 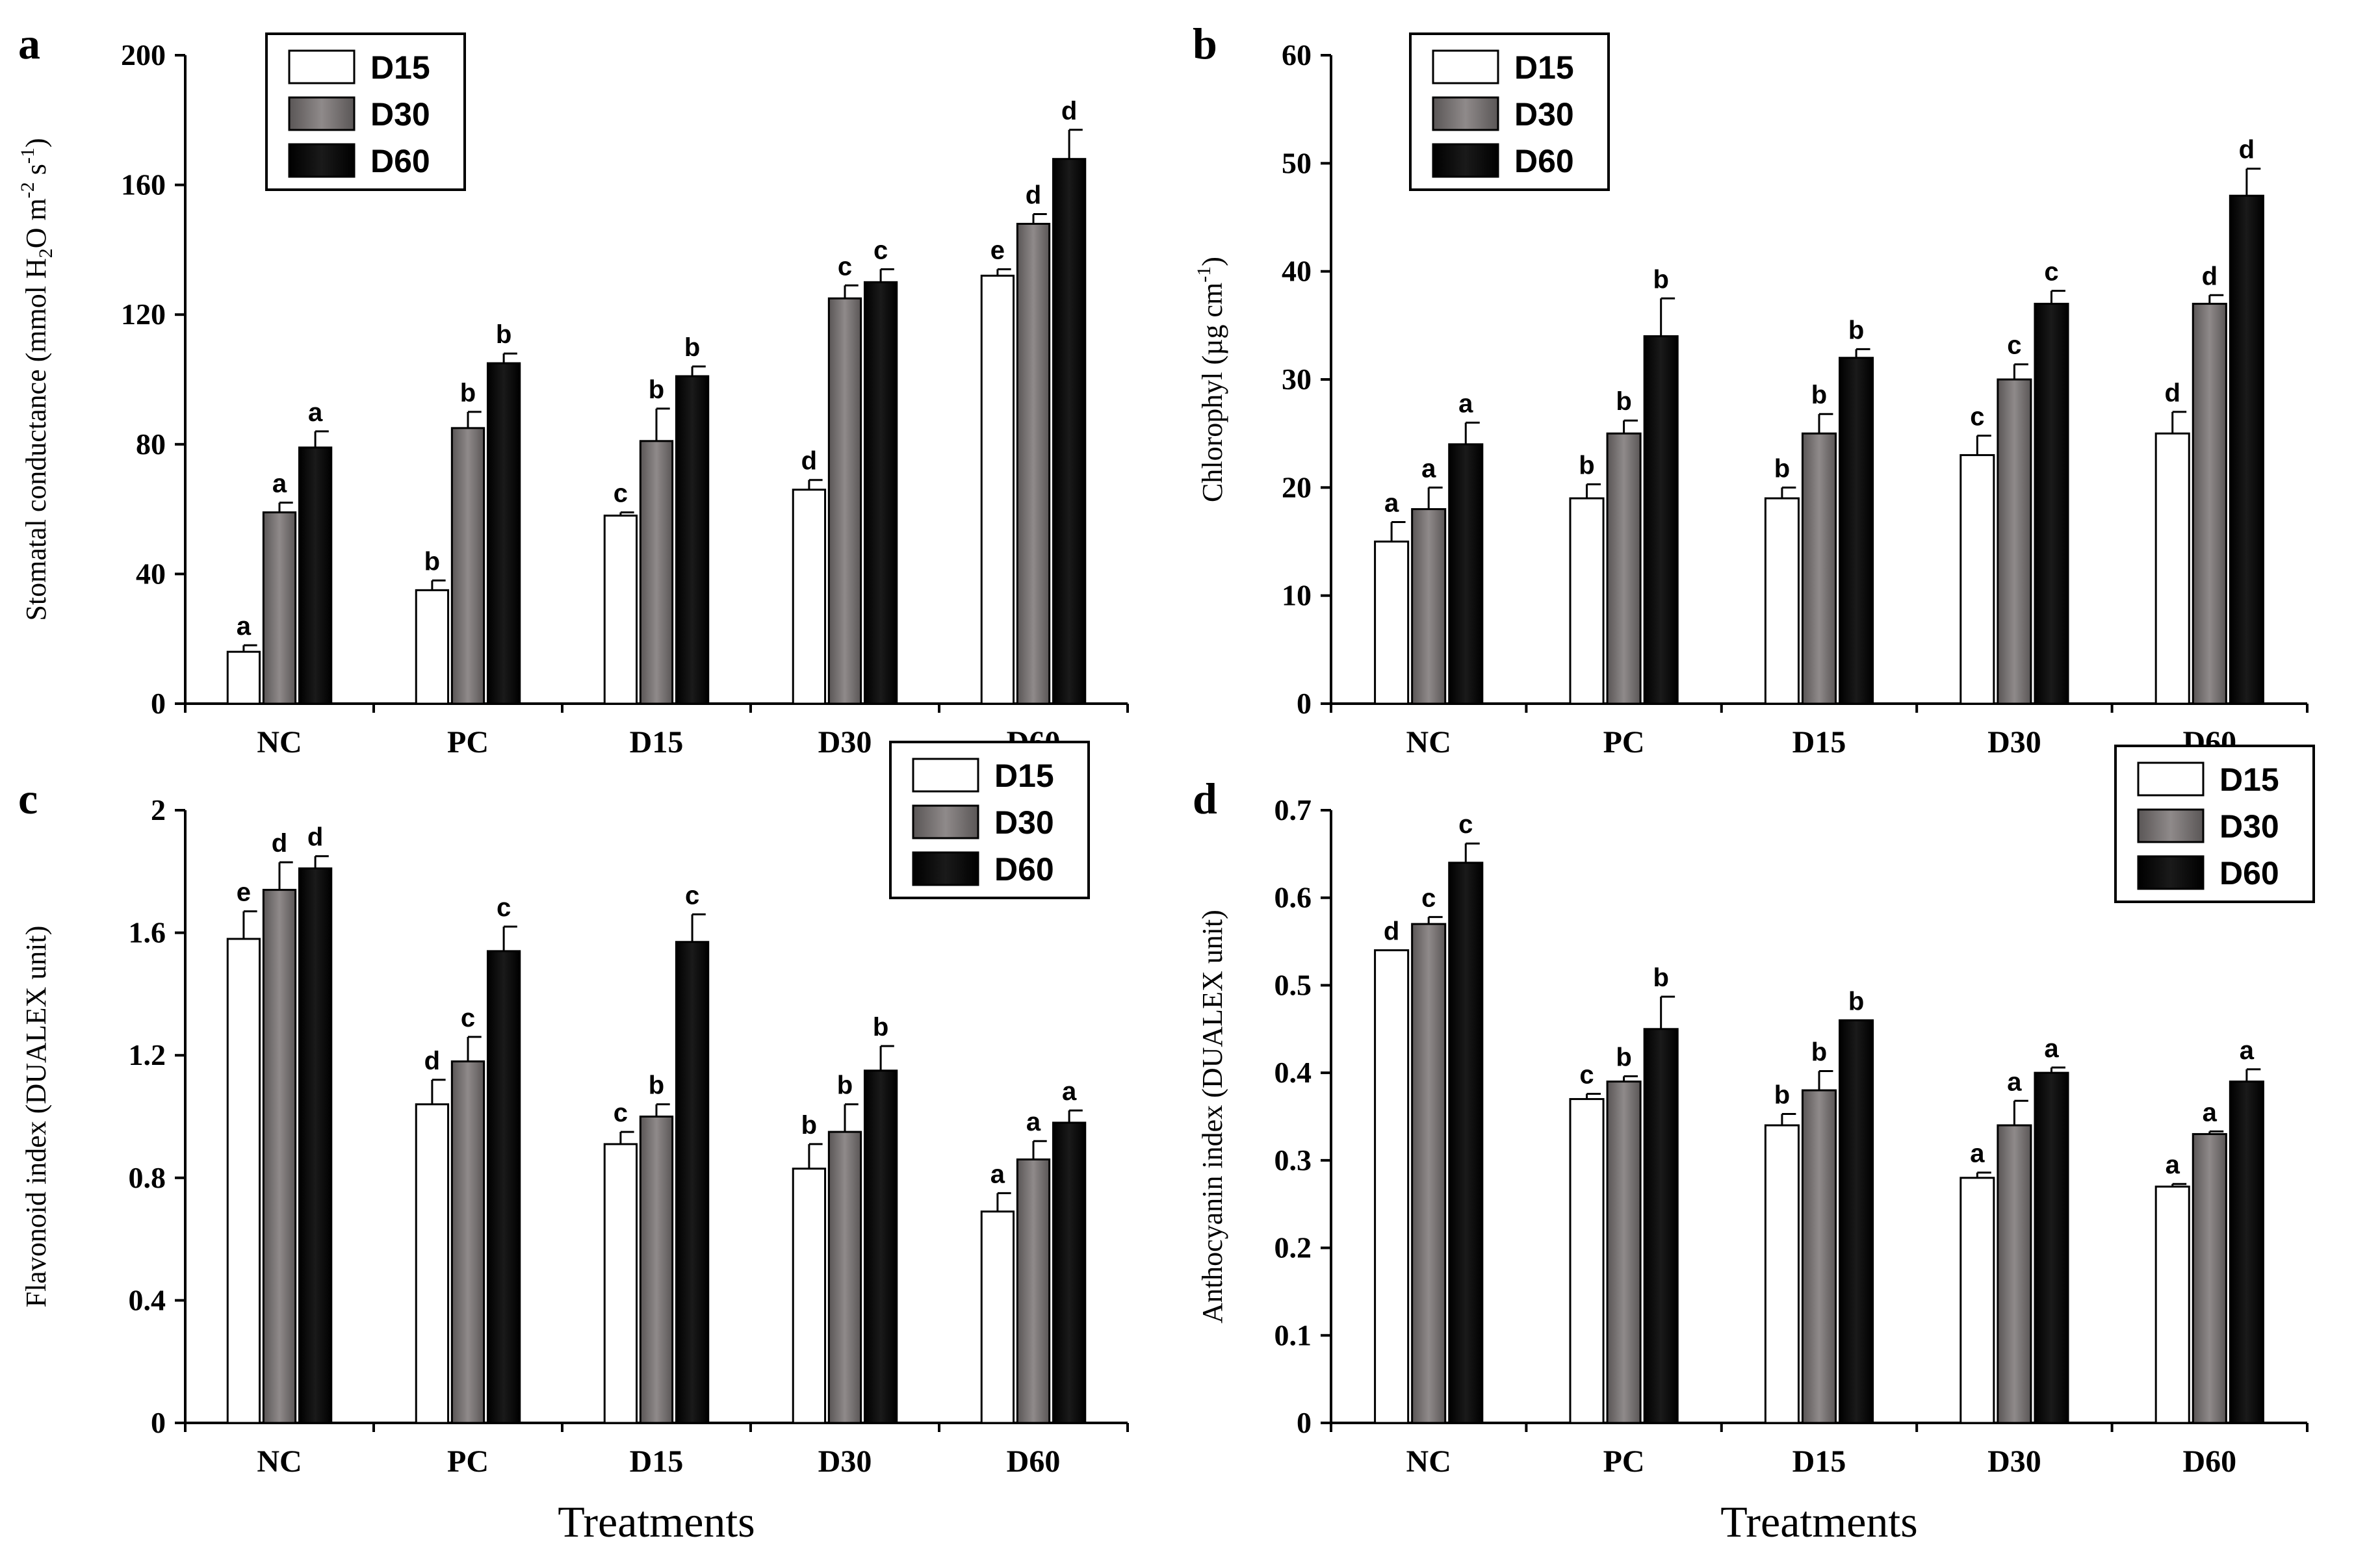 I want to click on y-tick-label: 0.2, so click(x=1293, y=1247).